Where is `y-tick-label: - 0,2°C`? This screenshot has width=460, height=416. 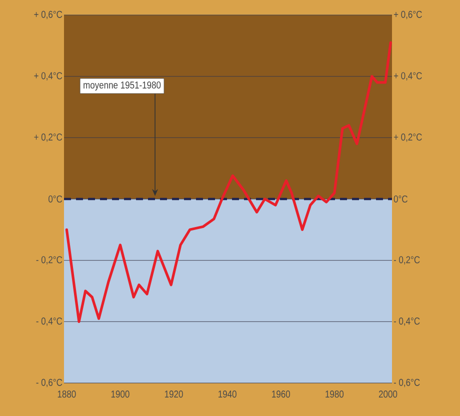
y-tick-label: - 0,2°C is located at coordinates (49, 260).